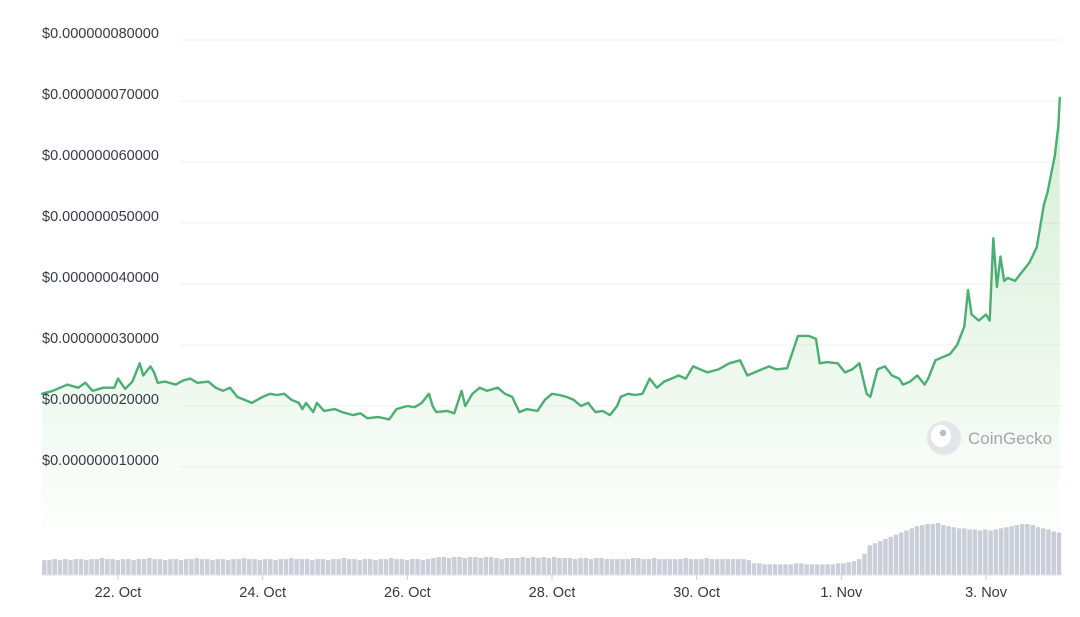  What do you see at coordinates (941, 436) in the screenshot?
I see `gecko-logo-icon-face` at bounding box center [941, 436].